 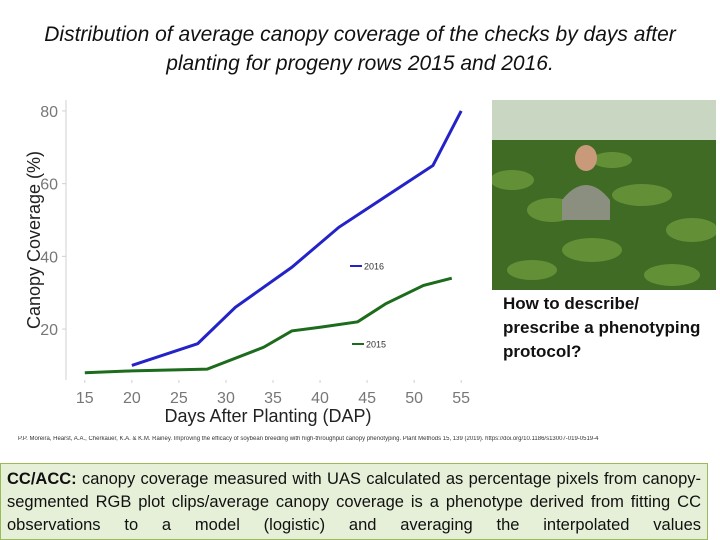 I want to click on photo, so click(x=604, y=195).